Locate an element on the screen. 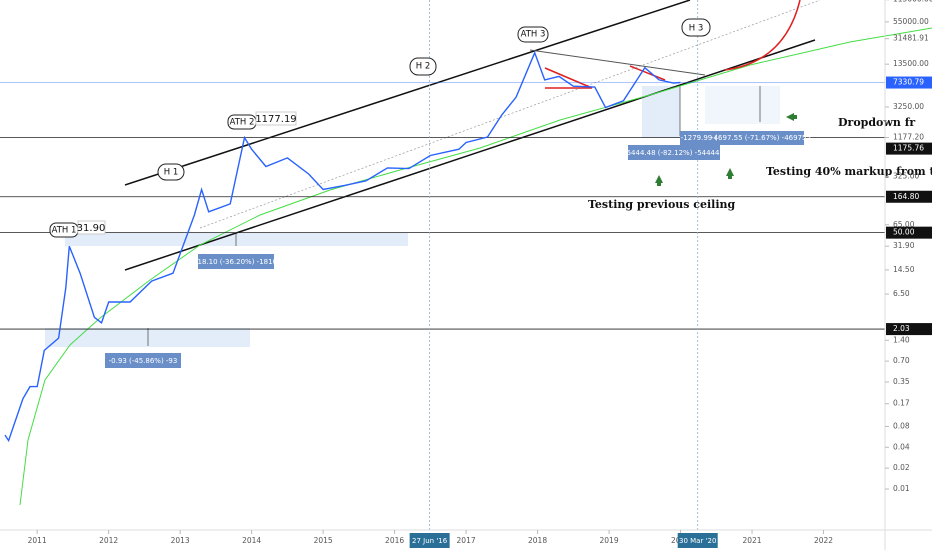 The image size is (932, 550). y-tick-label: 325.00 is located at coordinates (906, 175).